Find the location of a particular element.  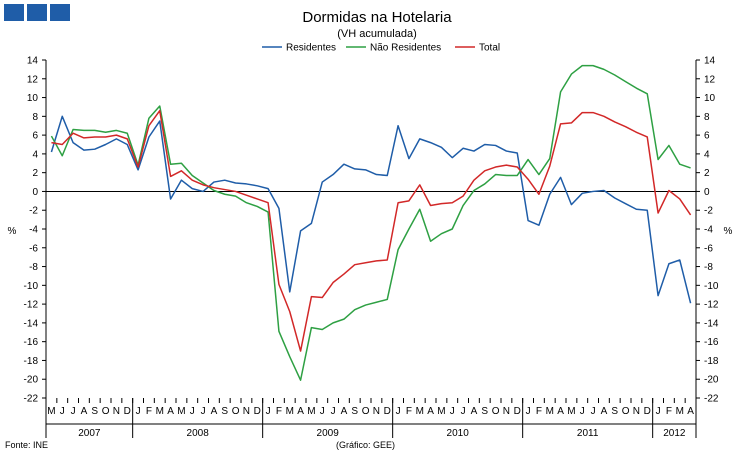

y-tick-label-right: -18 is located at coordinates (711, 361).